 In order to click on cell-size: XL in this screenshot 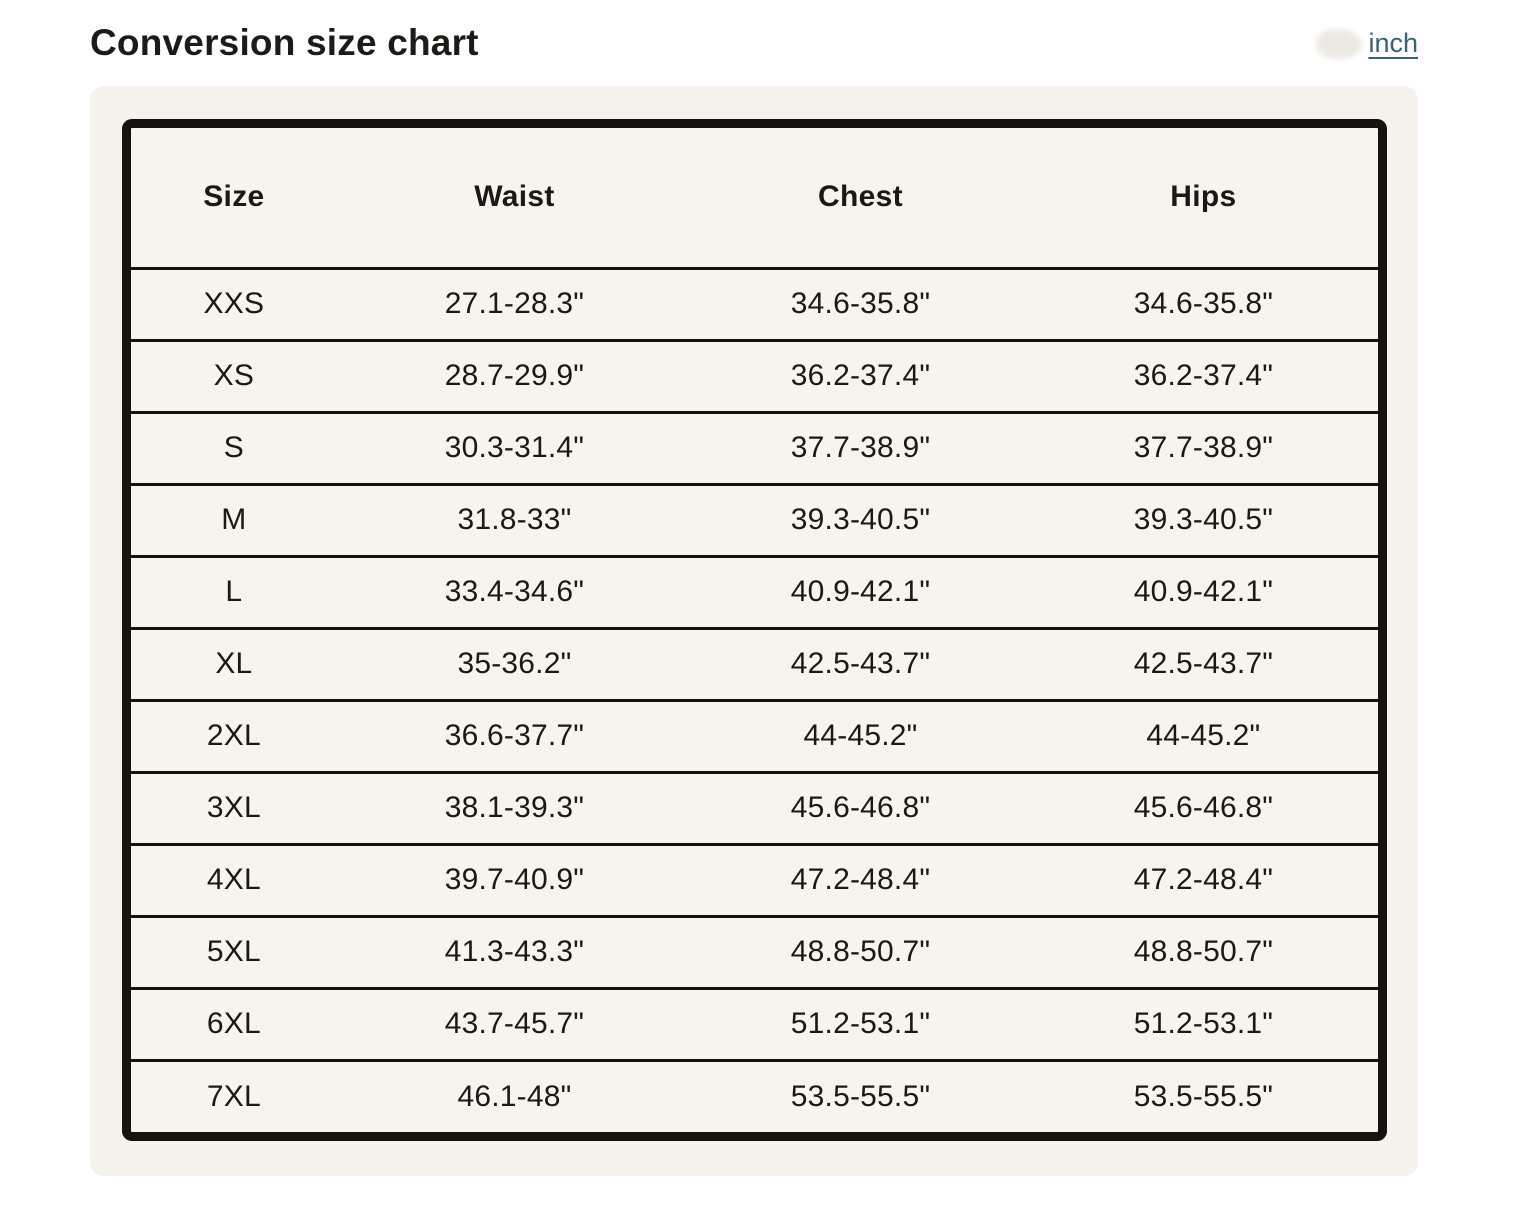, I will do `click(234, 663)`.